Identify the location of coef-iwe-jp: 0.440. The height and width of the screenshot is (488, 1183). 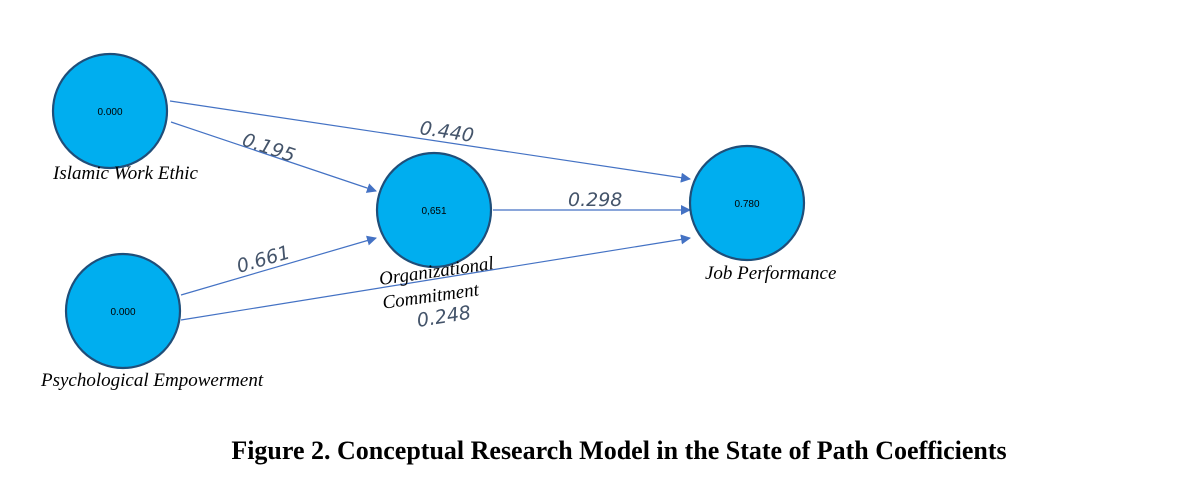
(446, 132).